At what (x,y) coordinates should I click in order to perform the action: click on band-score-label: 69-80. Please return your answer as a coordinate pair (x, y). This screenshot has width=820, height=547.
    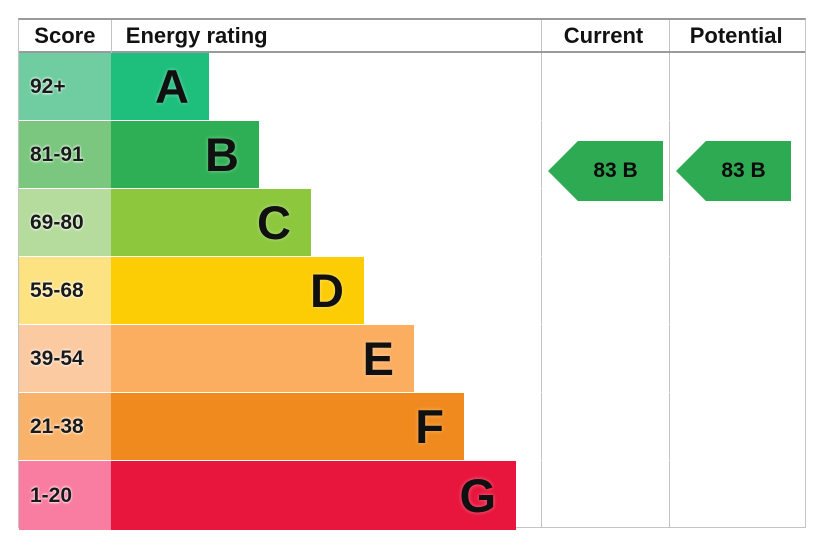
    Looking at the image, I should click on (57, 222).